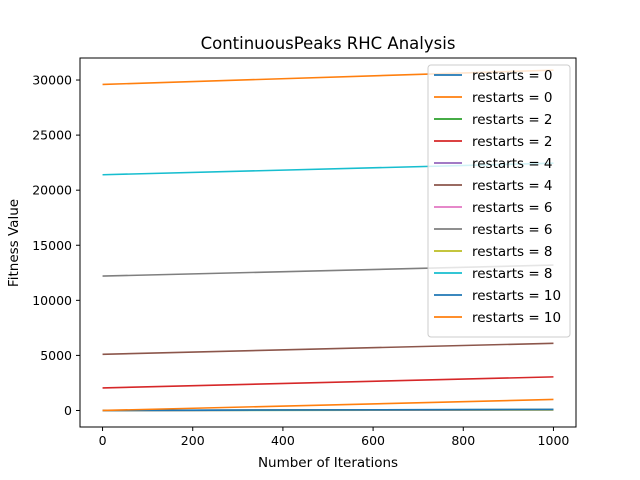 This screenshot has height=480, width=640. Describe the element at coordinates (512, 142) in the screenshot. I see `legend-label-3: restarts = 2` at that location.